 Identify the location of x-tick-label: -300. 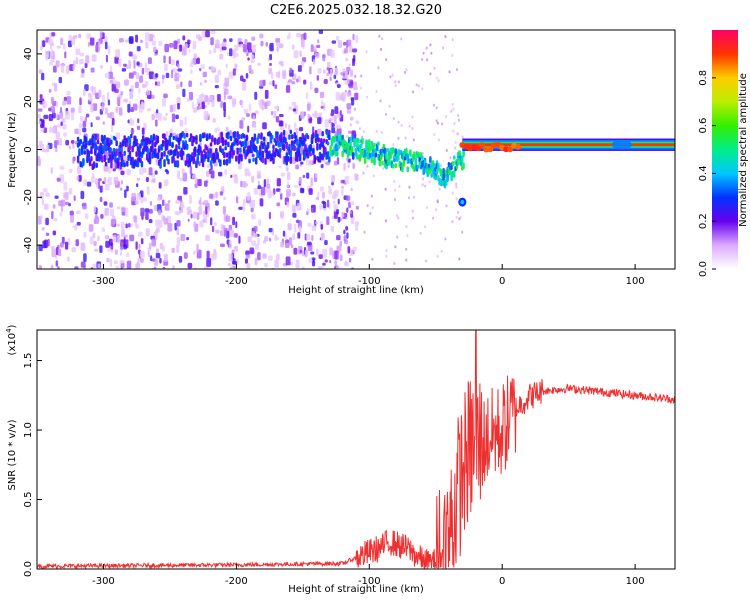
(103, 281).